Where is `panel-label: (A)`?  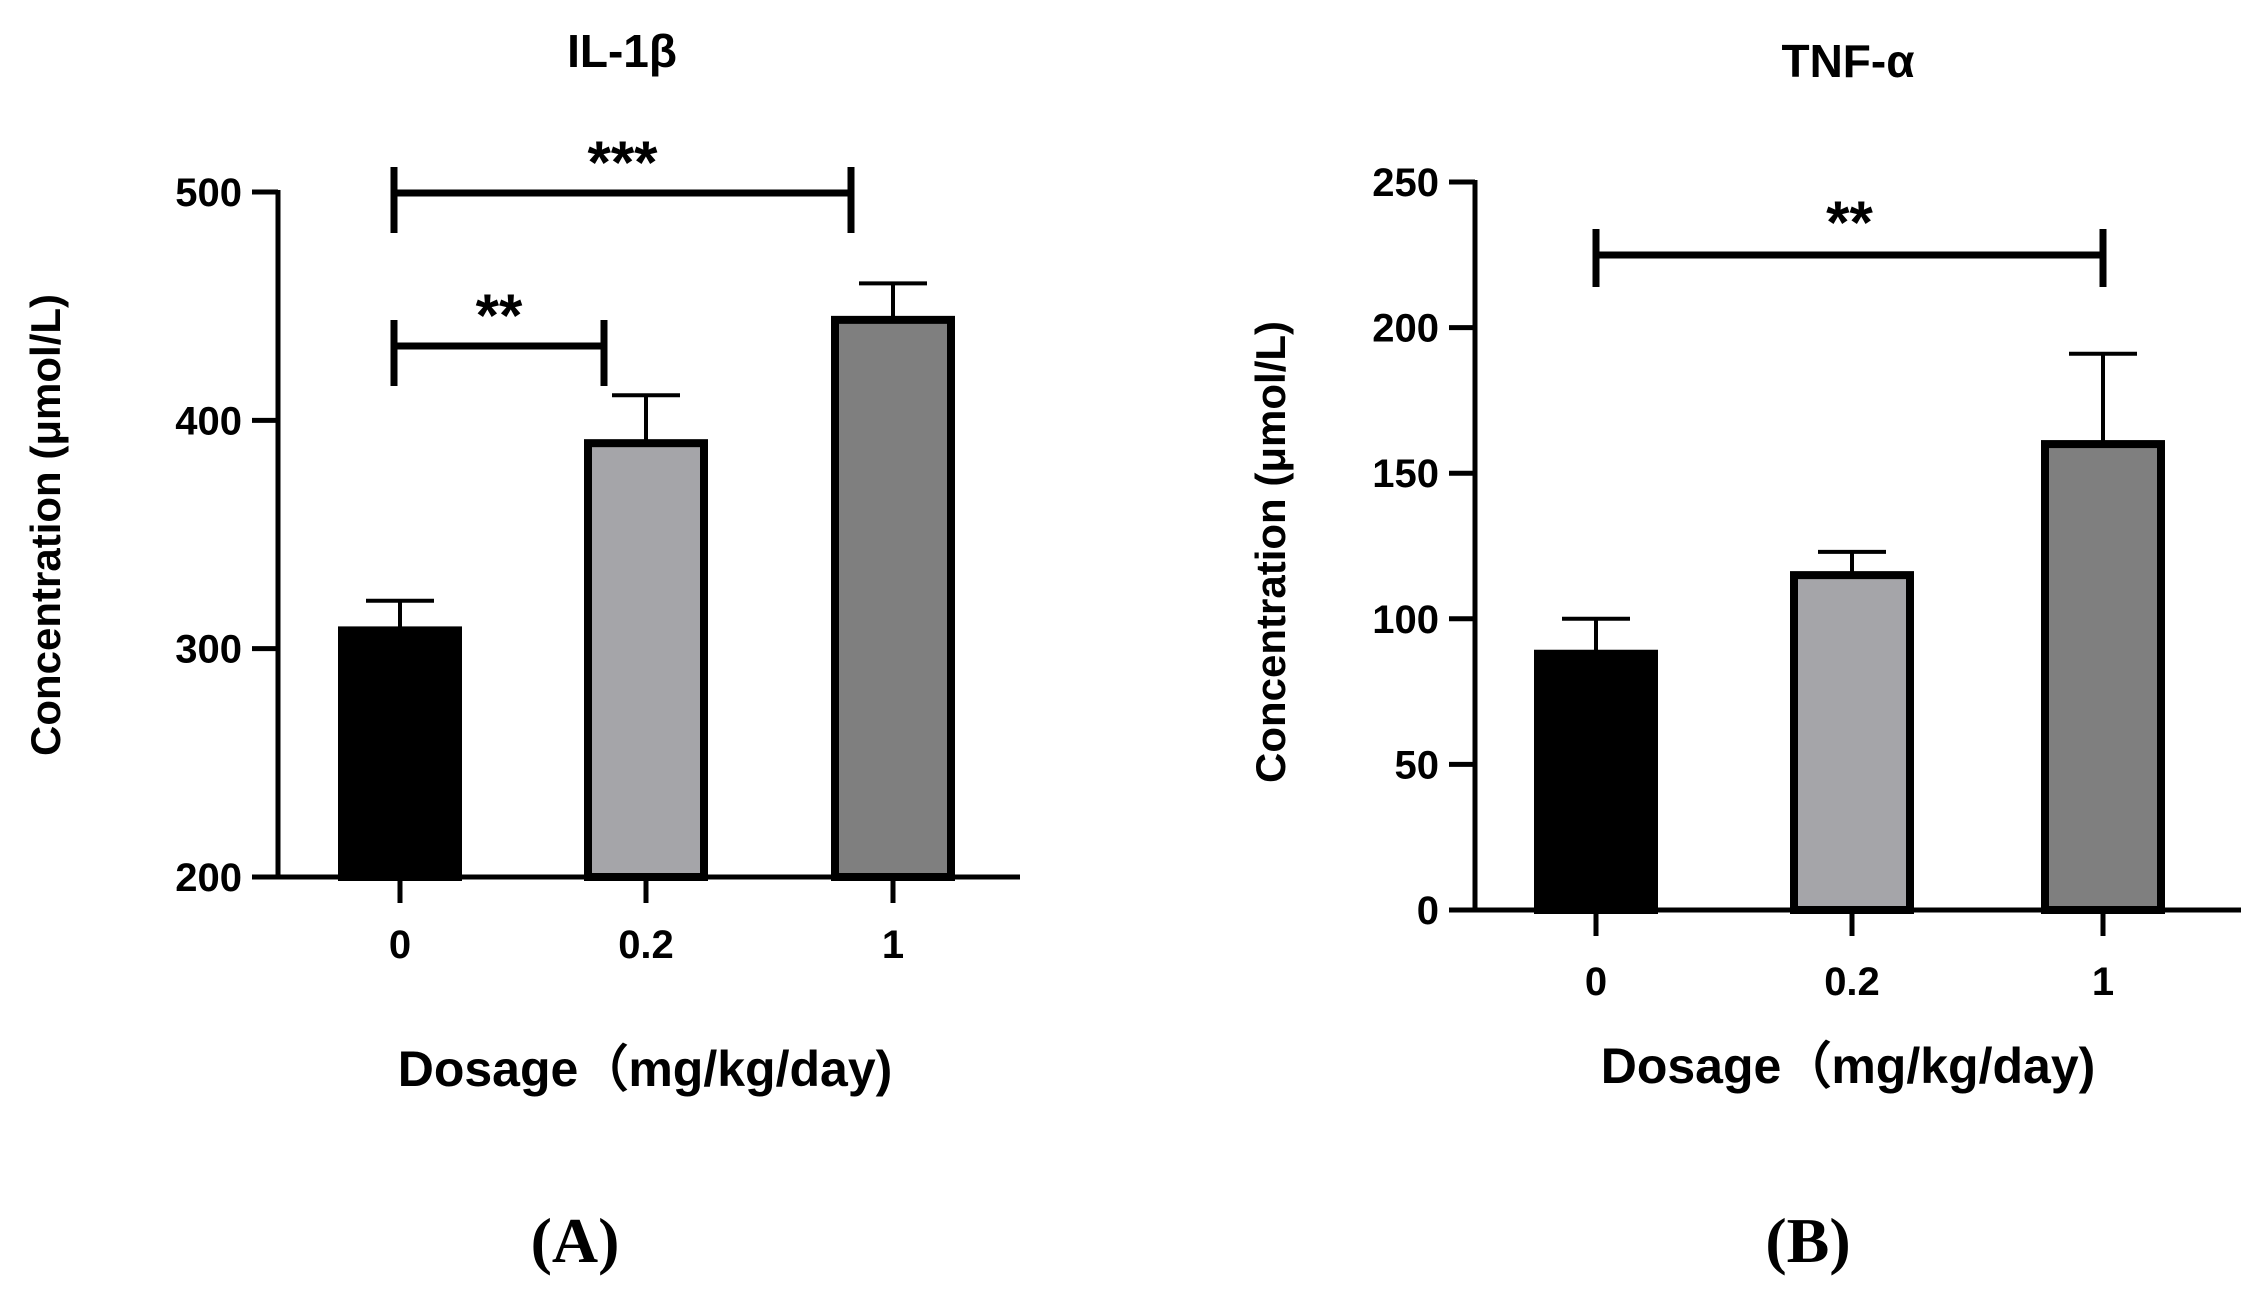
panel-label: (A) is located at coordinates (575, 1240).